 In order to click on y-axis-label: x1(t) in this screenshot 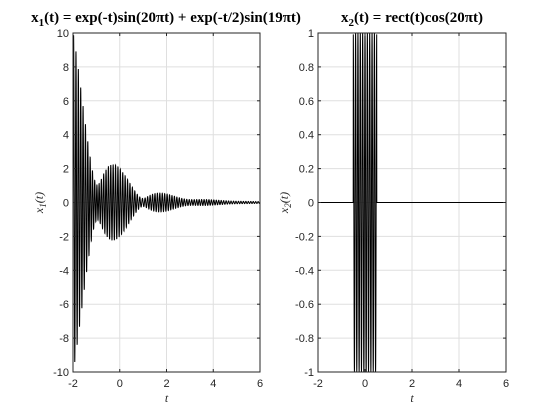, I will do `click(40, 203)`.